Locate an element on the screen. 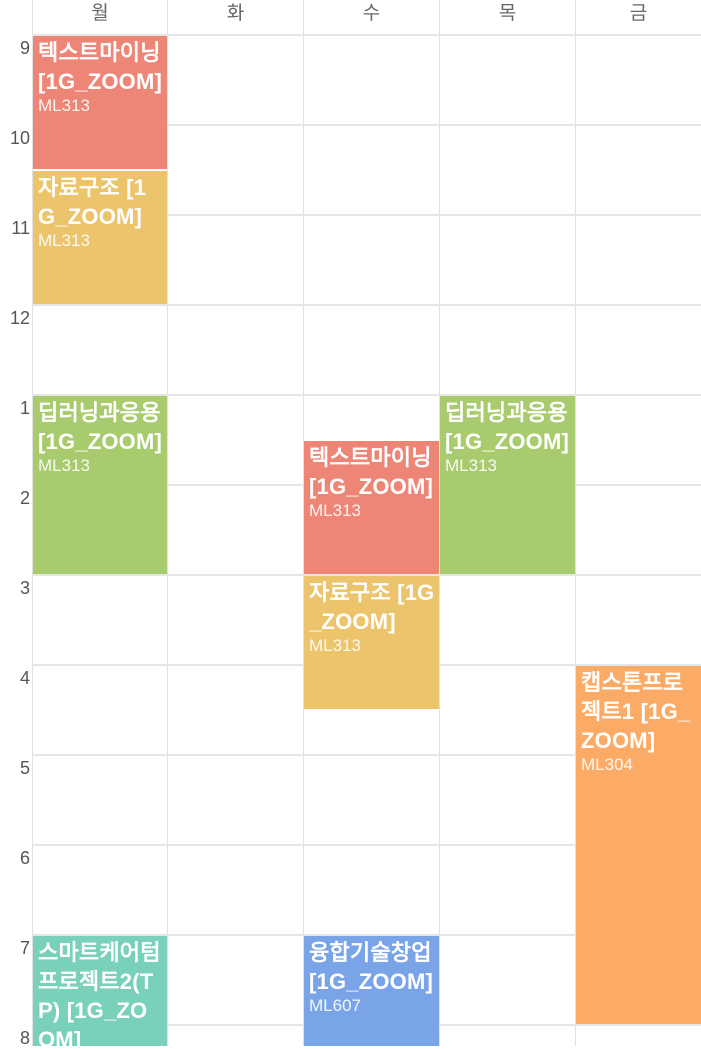  hour-label: 7 is located at coordinates (24, 948).